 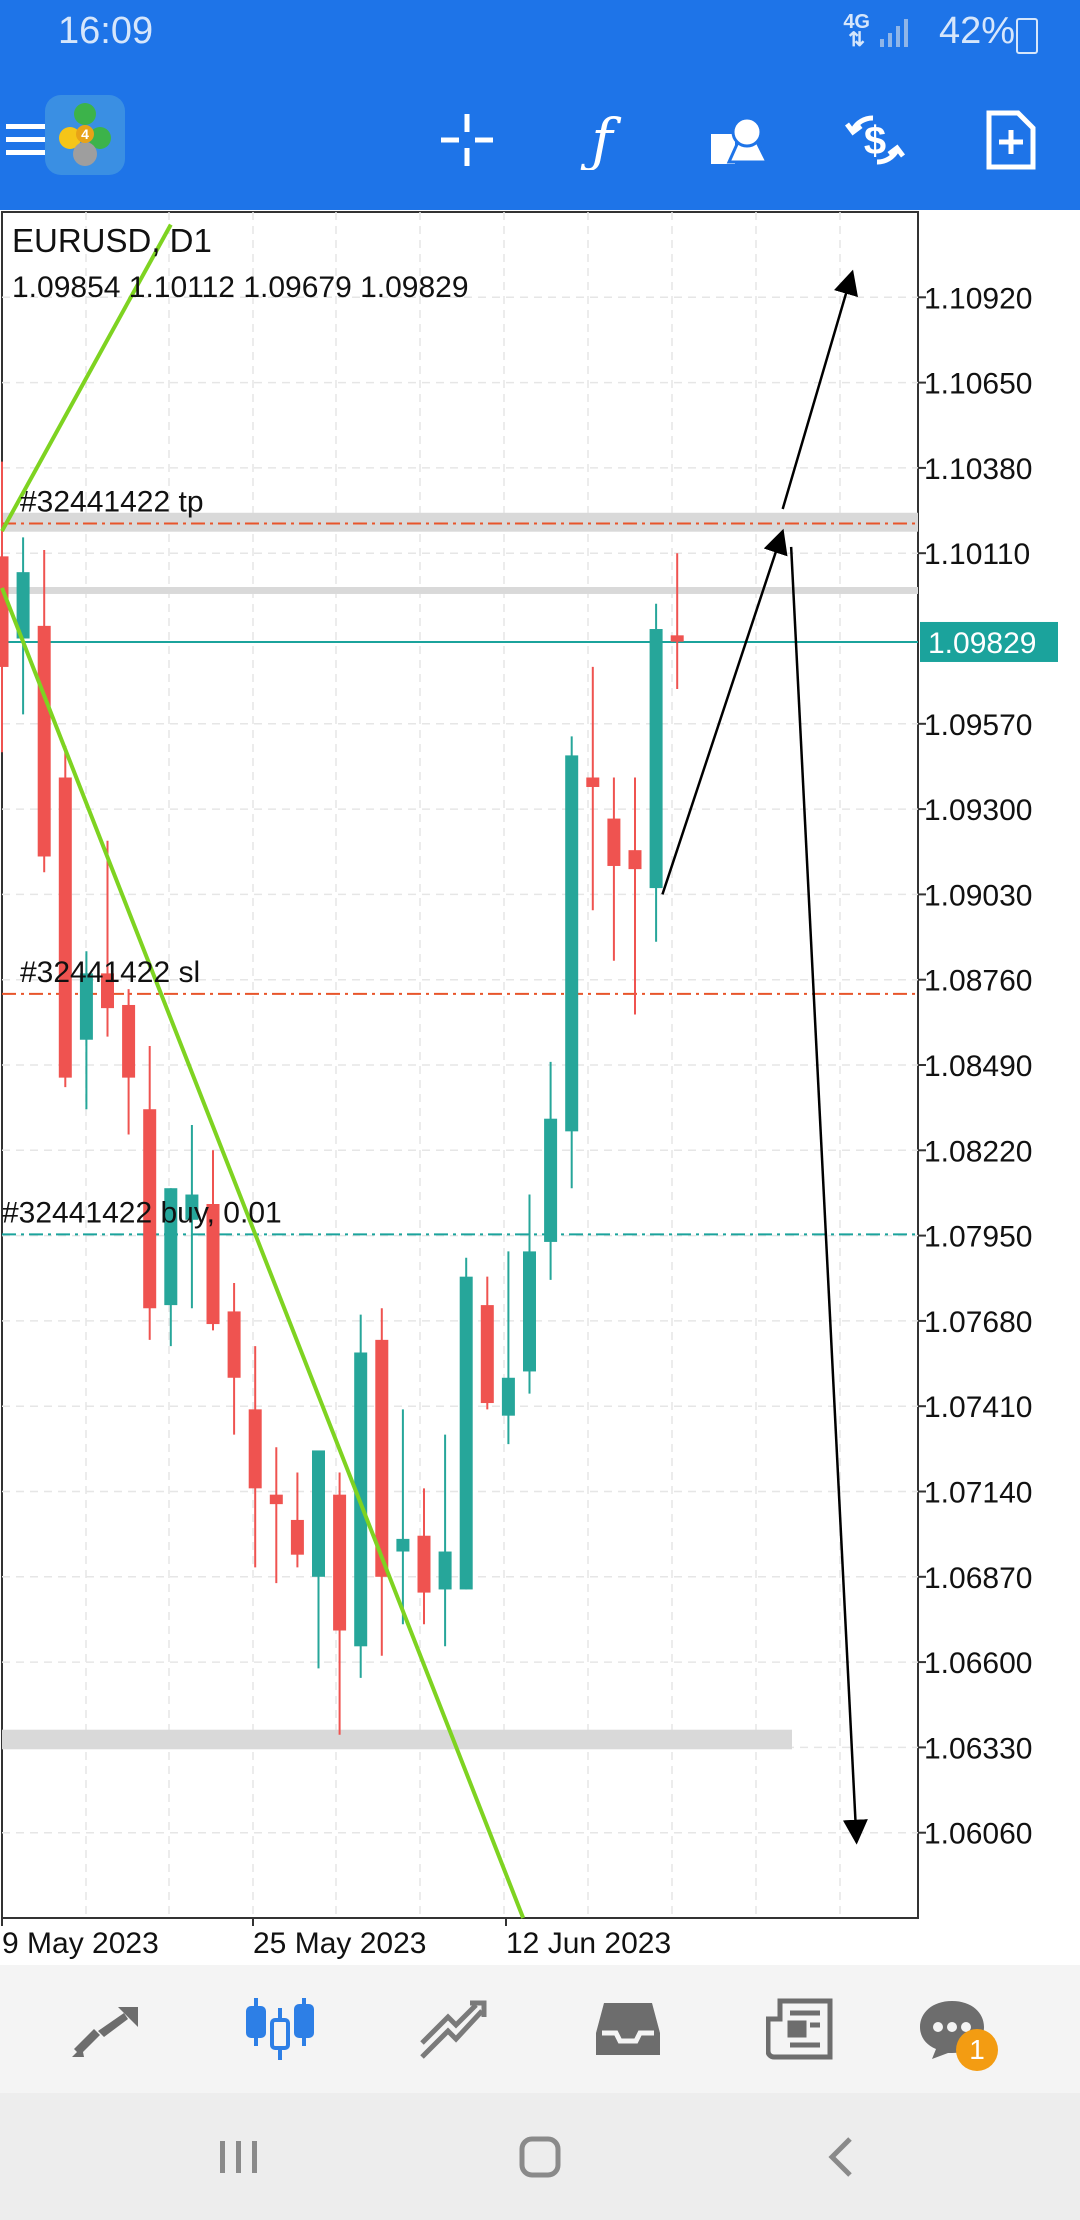 What do you see at coordinates (31, 140) in the screenshot?
I see `menu-icon` at bounding box center [31, 140].